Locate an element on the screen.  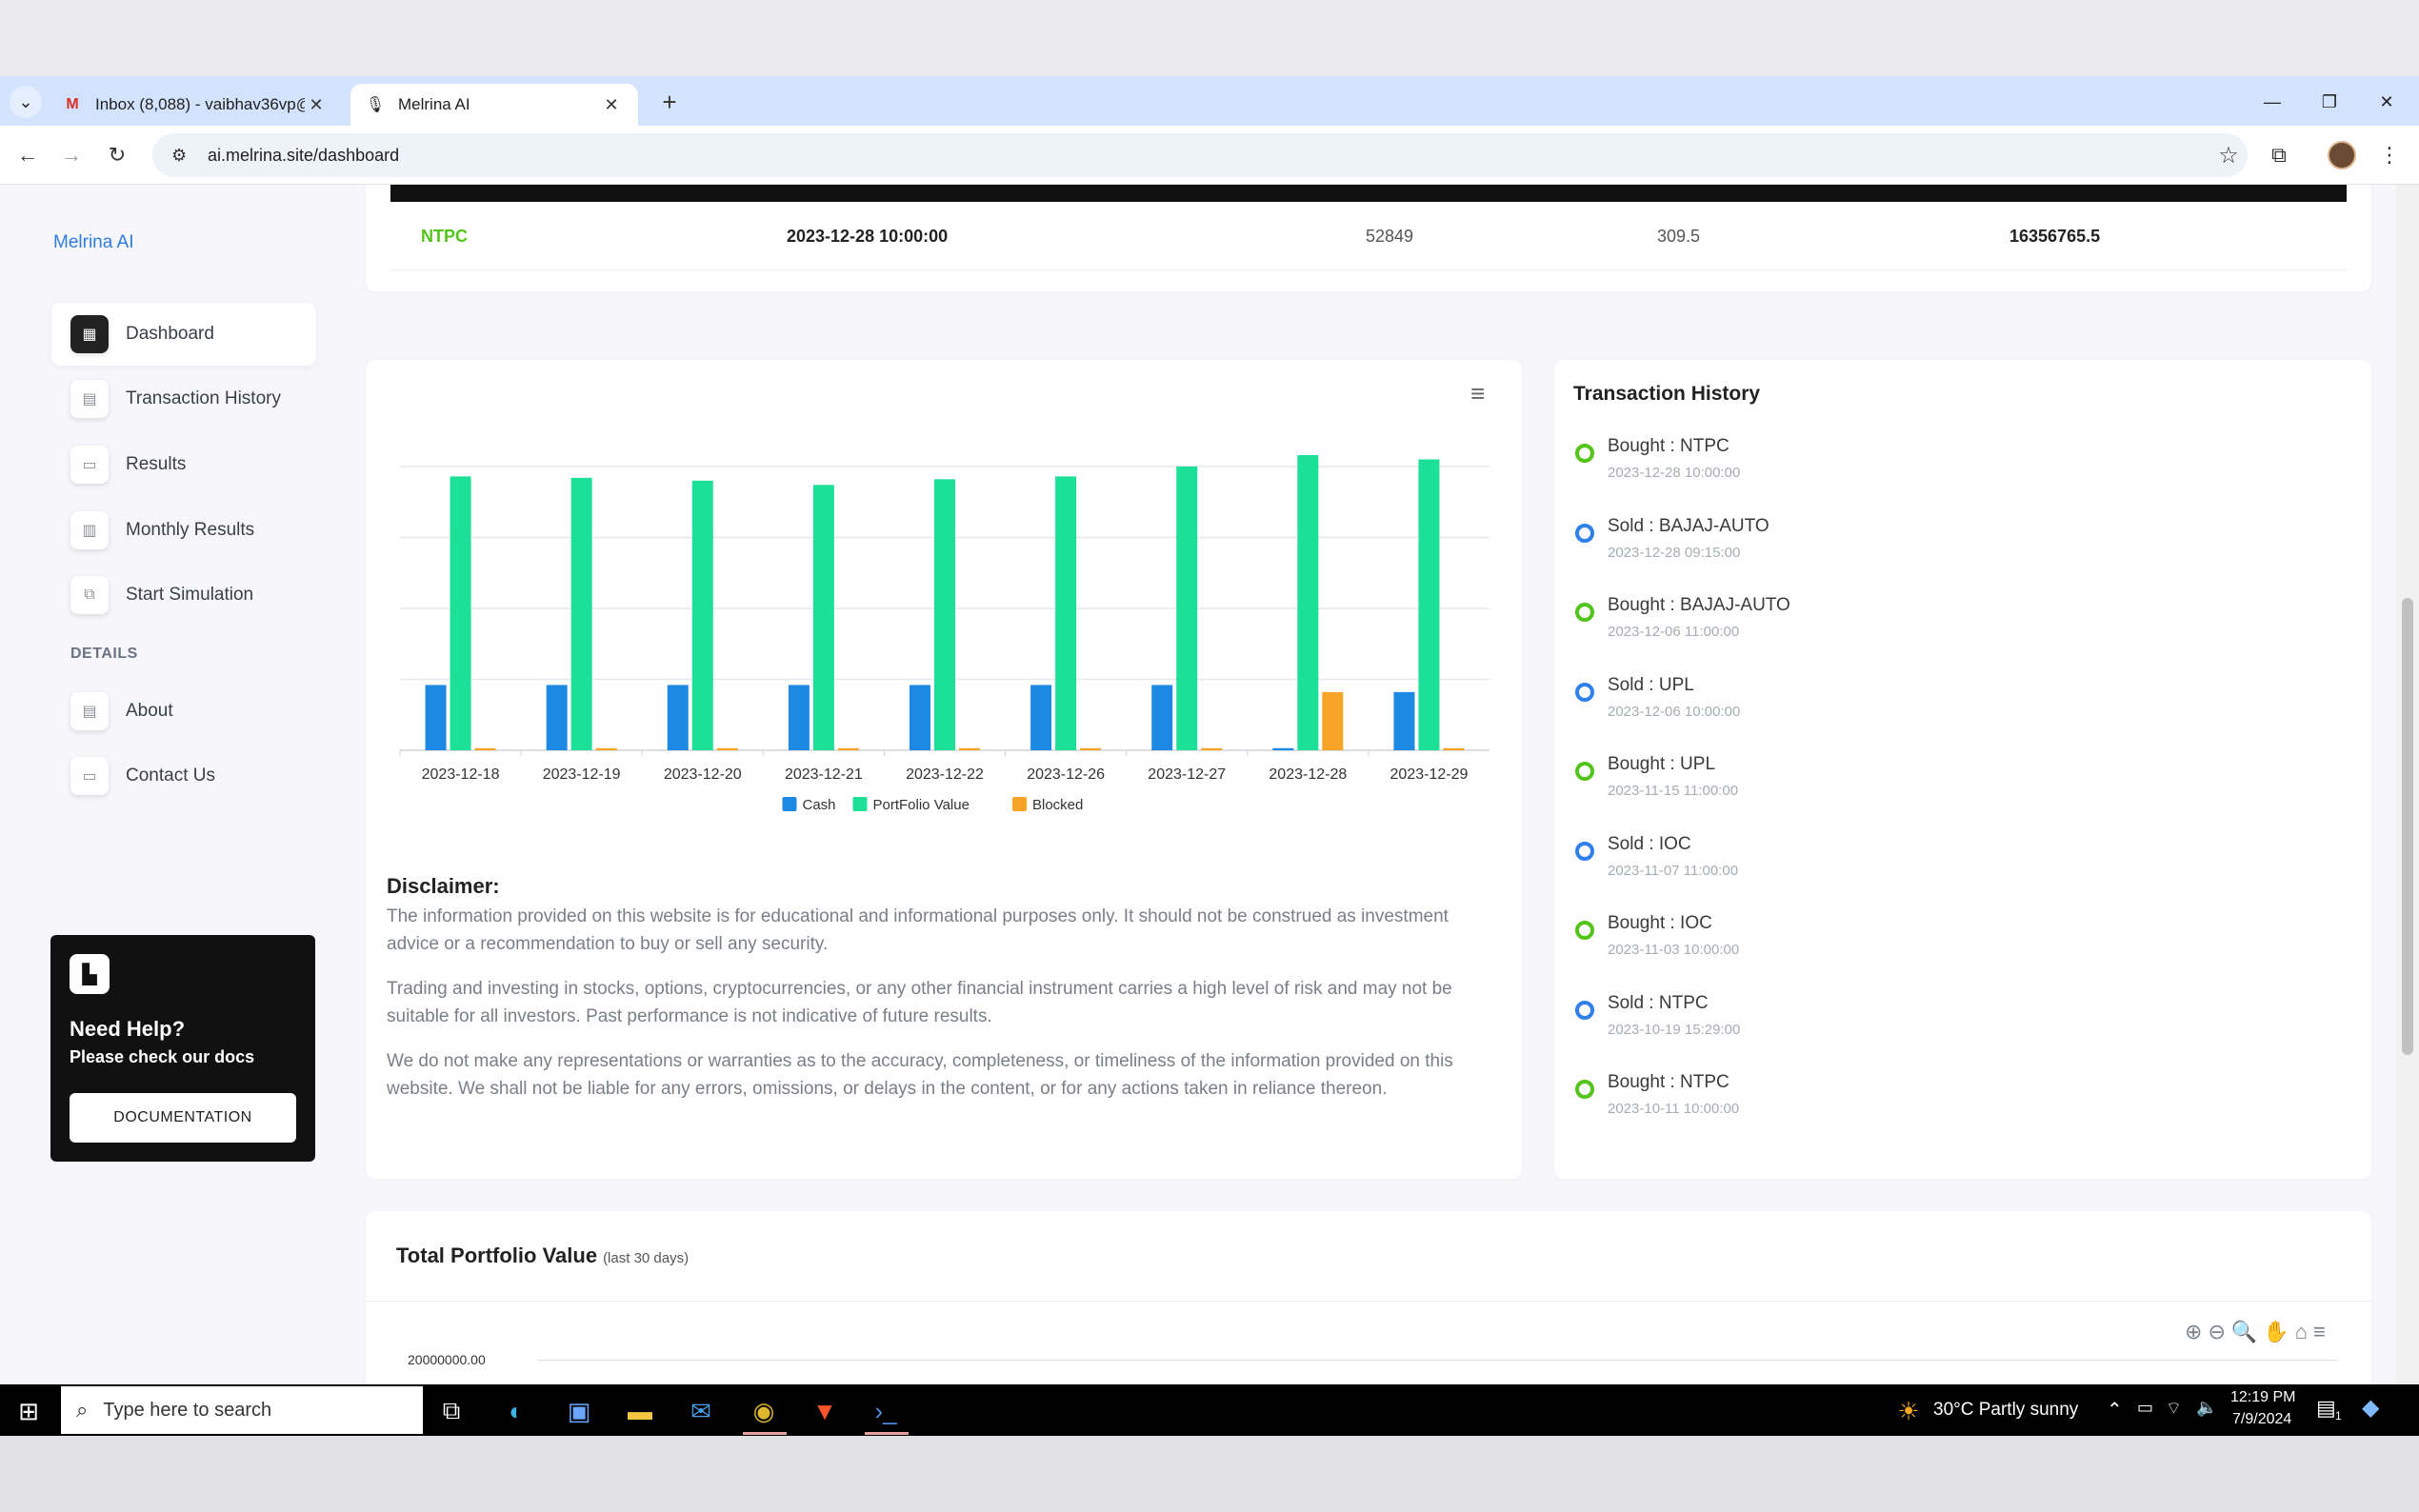
restore-icon: ❐ is located at coordinates (2329, 101).